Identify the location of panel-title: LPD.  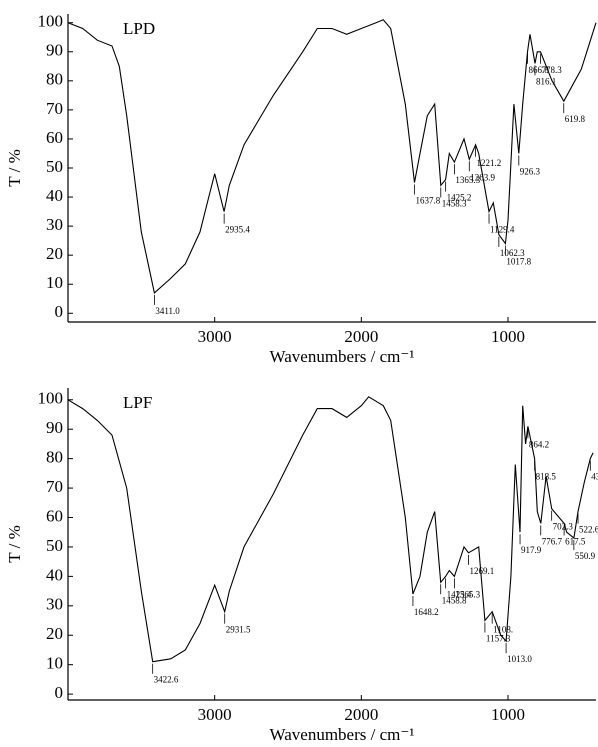
(139, 28).